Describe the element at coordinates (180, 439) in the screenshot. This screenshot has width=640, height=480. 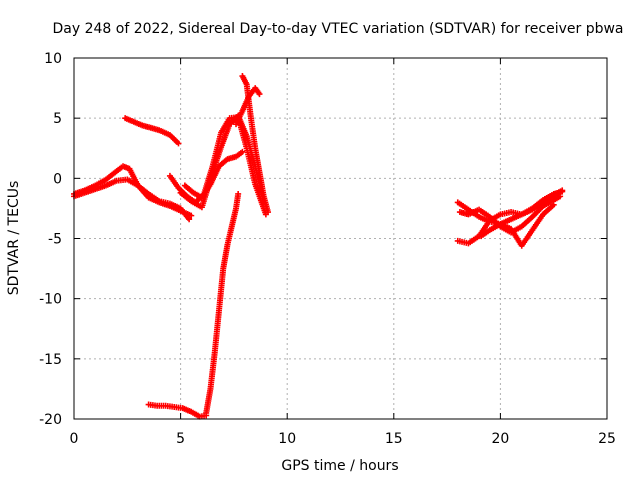
I see `x-tick-label: 5` at that location.